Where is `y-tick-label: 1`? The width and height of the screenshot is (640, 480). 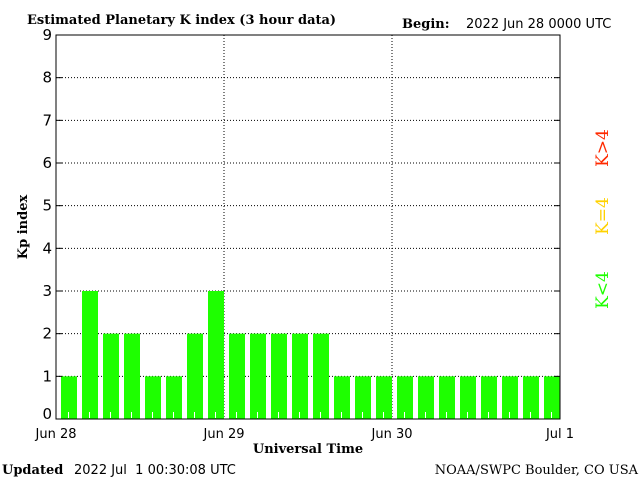
y-tick-label: 1 is located at coordinates (47, 376).